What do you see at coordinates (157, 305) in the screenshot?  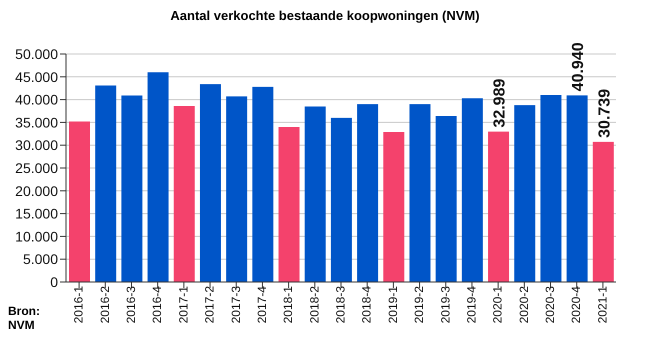 I see `x-tick-label: 2016-4` at bounding box center [157, 305].